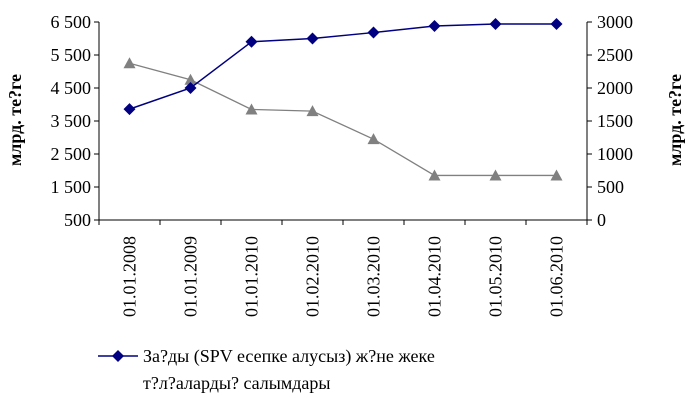 The width and height of the screenshot is (688, 398). Describe the element at coordinates (615, 121) in the screenshot. I see `right-tick-label: 1500` at that location.